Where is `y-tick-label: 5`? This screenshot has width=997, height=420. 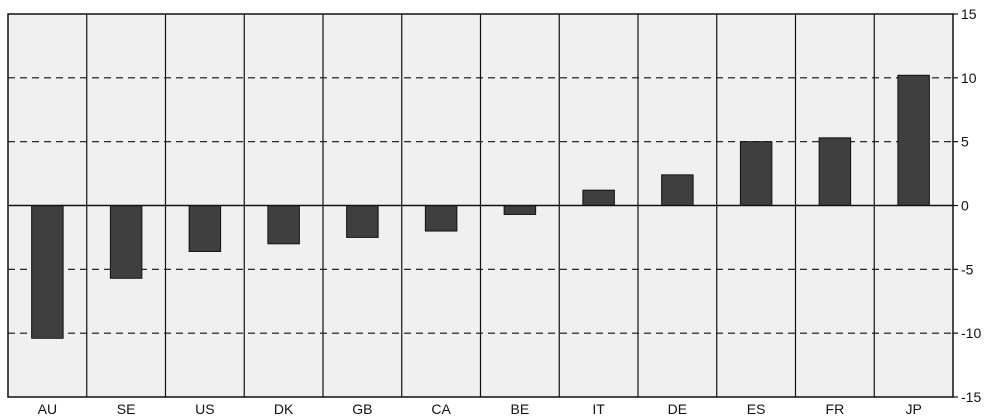 y-tick-label: 5 is located at coordinates (965, 142).